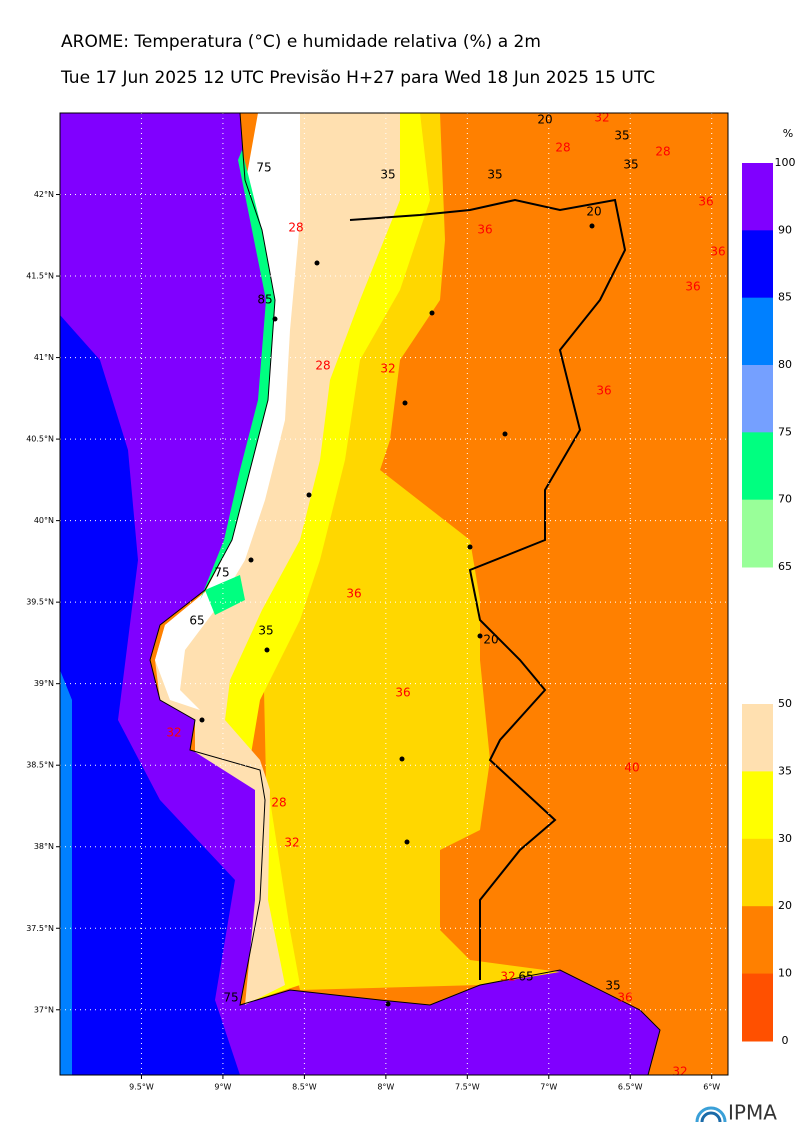 This screenshot has height=1135, width=800. What do you see at coordinates (785, 973) in the screenshot?
I see `colorbar-tick-label: 10` at bounding box center [785, 973].